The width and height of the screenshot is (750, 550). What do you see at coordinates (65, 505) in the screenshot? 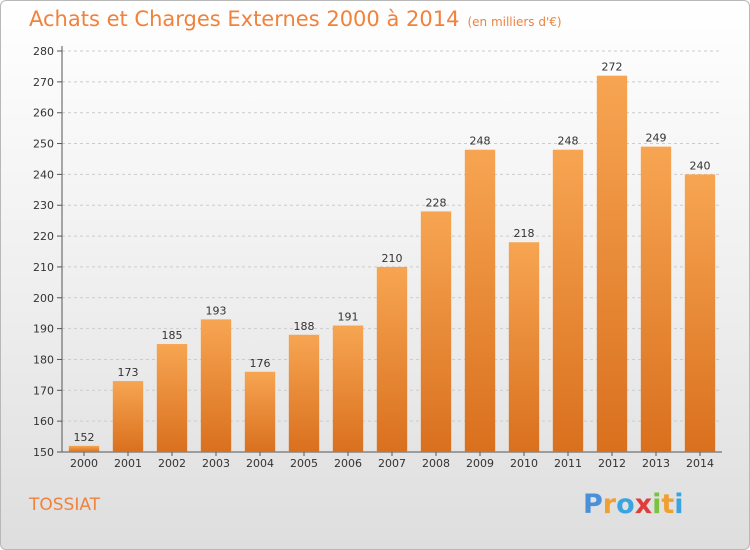
I see `city-name: TOSSIAT` at bounding box center [65, 505].